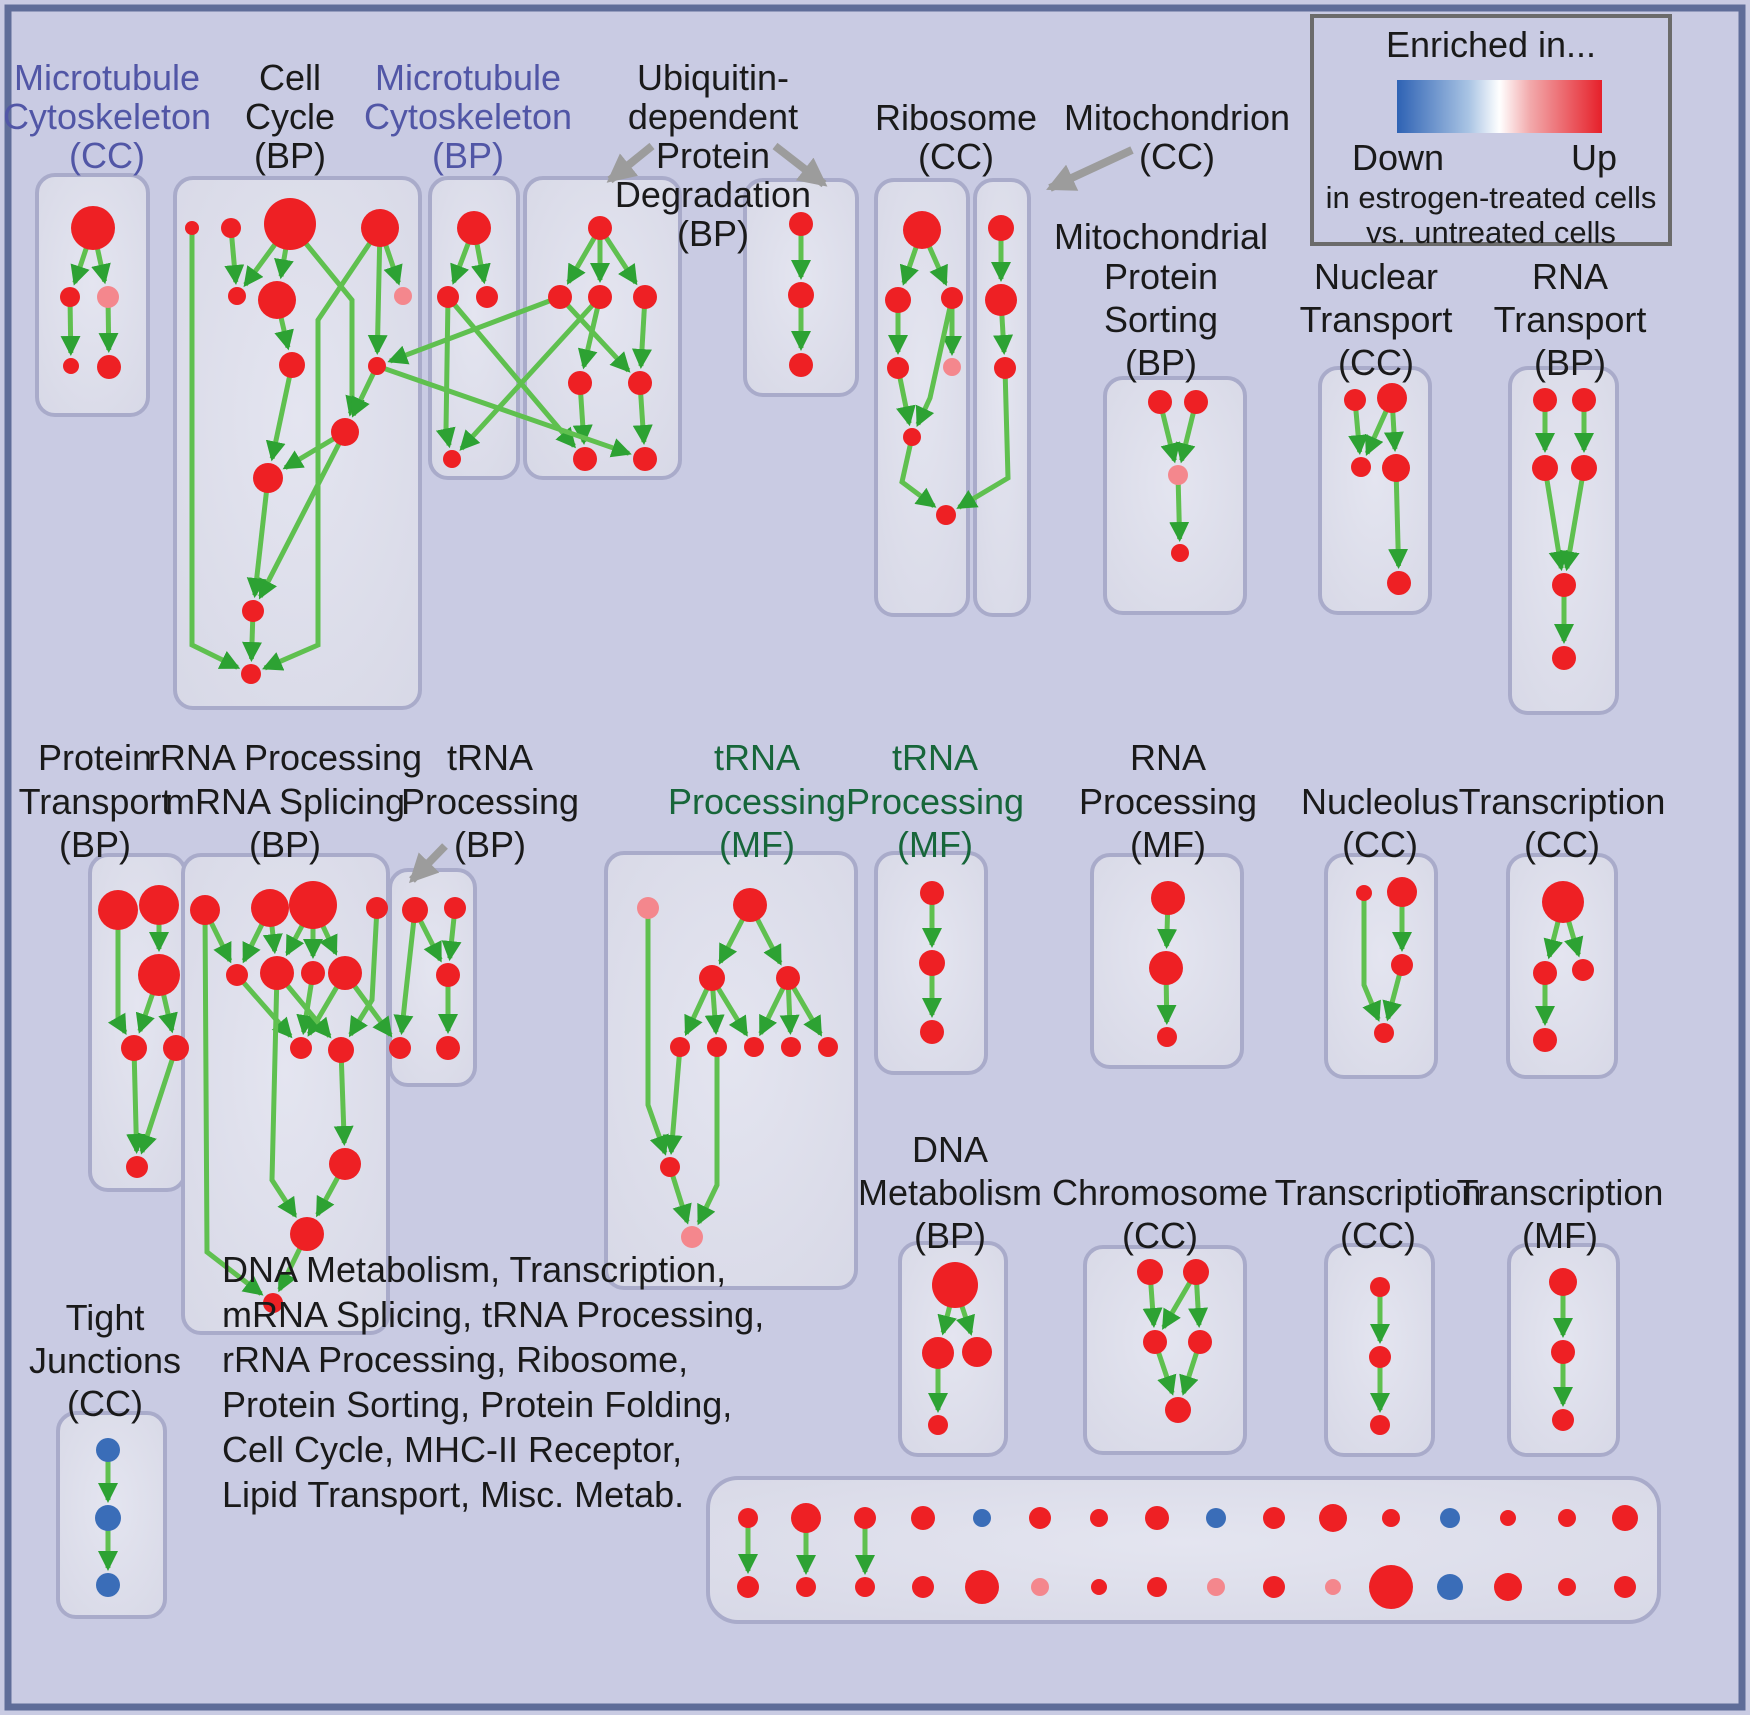 The width and height of the screenshot is (1750, 1715). What do you see at coordinates (708, 1136) in the screenshot?
I see `edge-trna_mf1-b2-gp` at bounding box center [708, 1136].